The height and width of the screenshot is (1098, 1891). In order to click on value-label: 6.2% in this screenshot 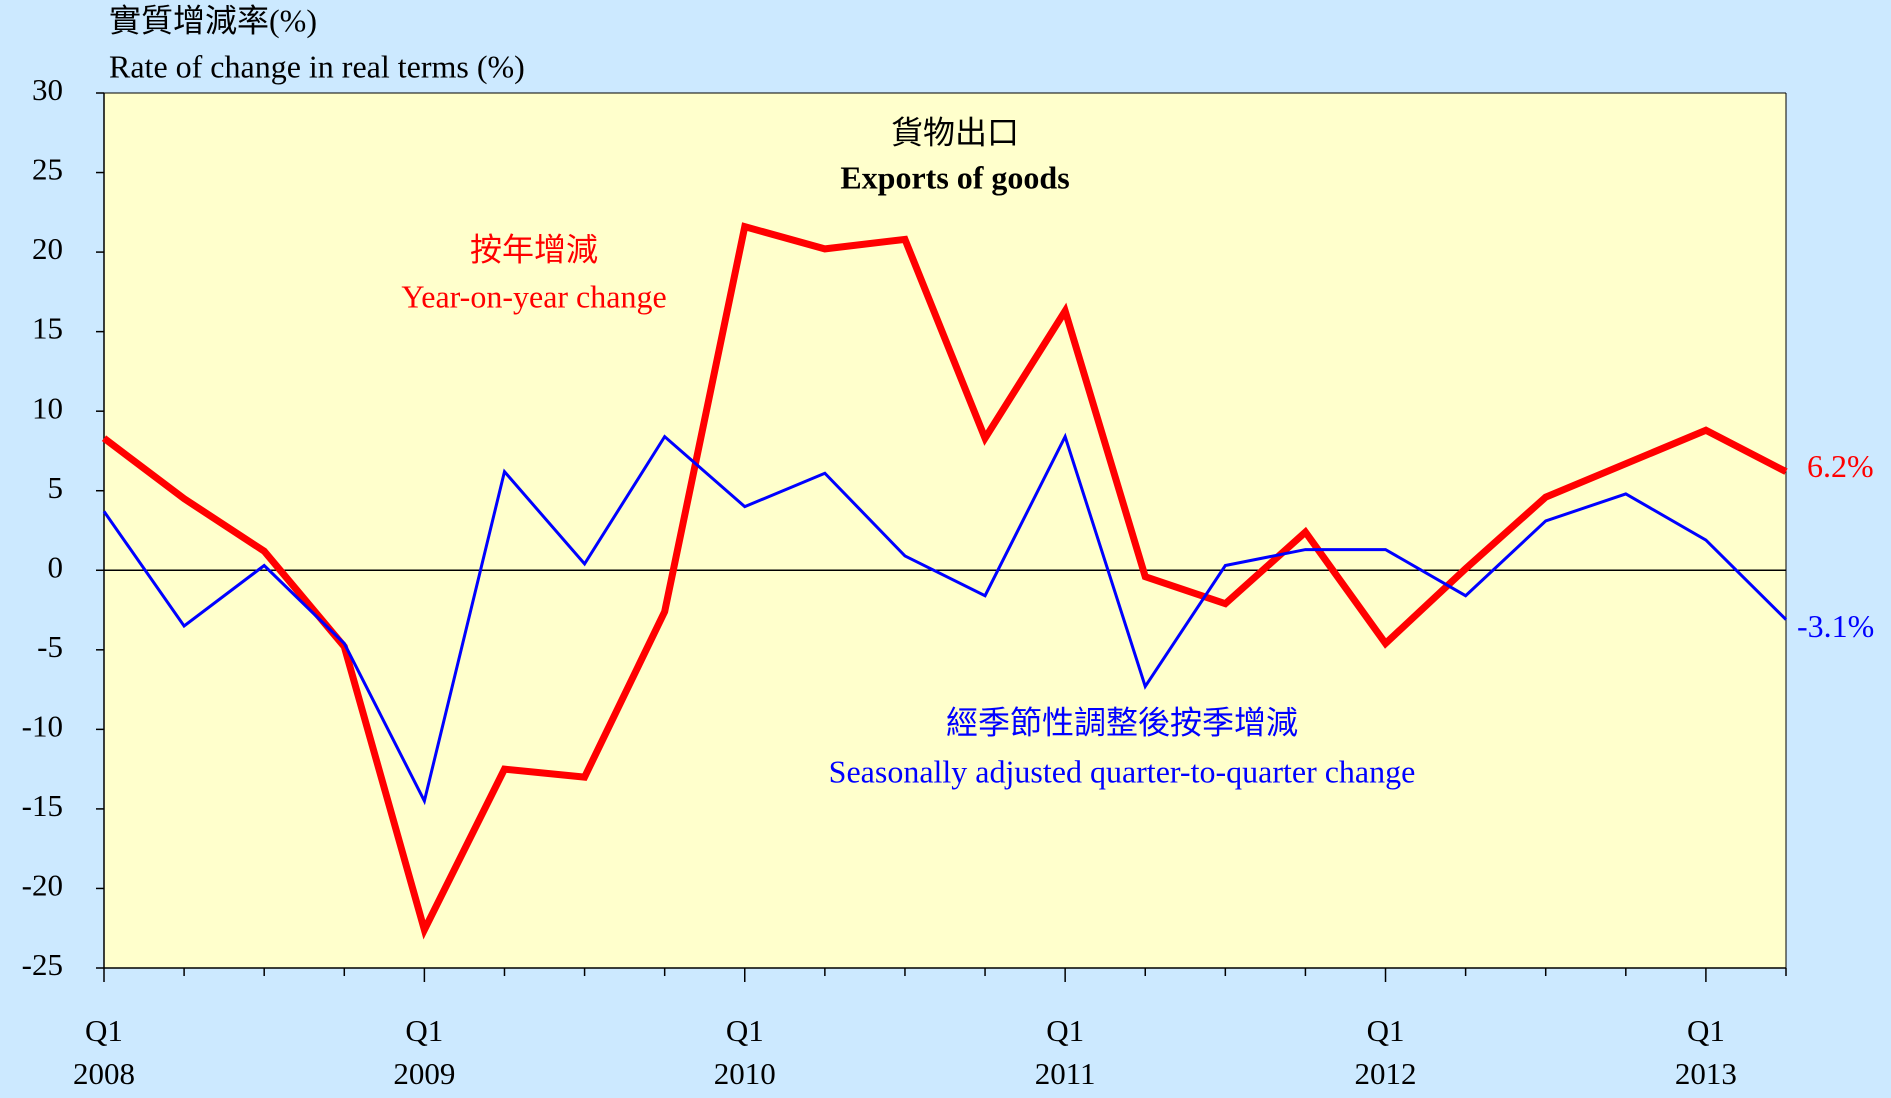, I will do `click(1840, 466)`.